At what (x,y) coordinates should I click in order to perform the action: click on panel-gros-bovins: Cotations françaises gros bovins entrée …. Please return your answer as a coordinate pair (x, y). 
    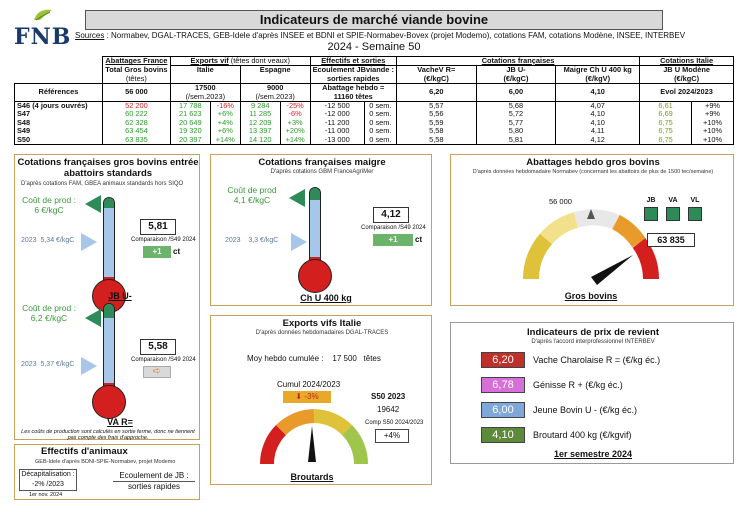
    Looking at the image, I should click on (107, 297).